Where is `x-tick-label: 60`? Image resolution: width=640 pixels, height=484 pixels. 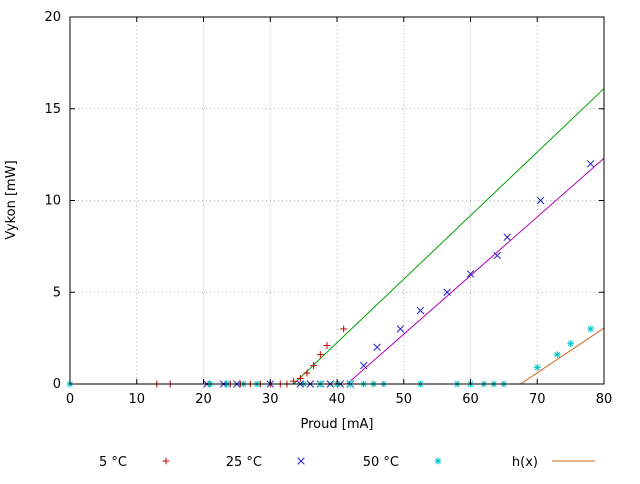
x-tick-label: 60 is located at coordinates (470, 399).